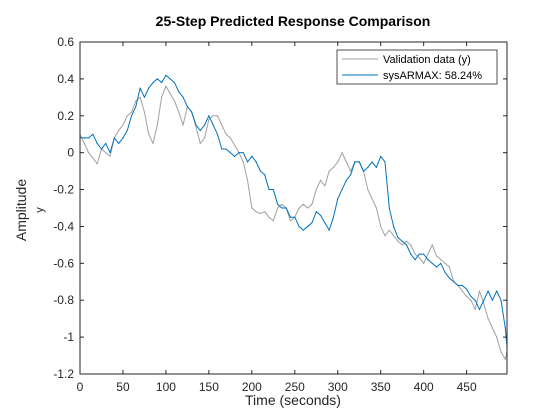 This screenshot has width=560, height=420. I want to click on y-tick-label: 0.6, so click(65, 42).